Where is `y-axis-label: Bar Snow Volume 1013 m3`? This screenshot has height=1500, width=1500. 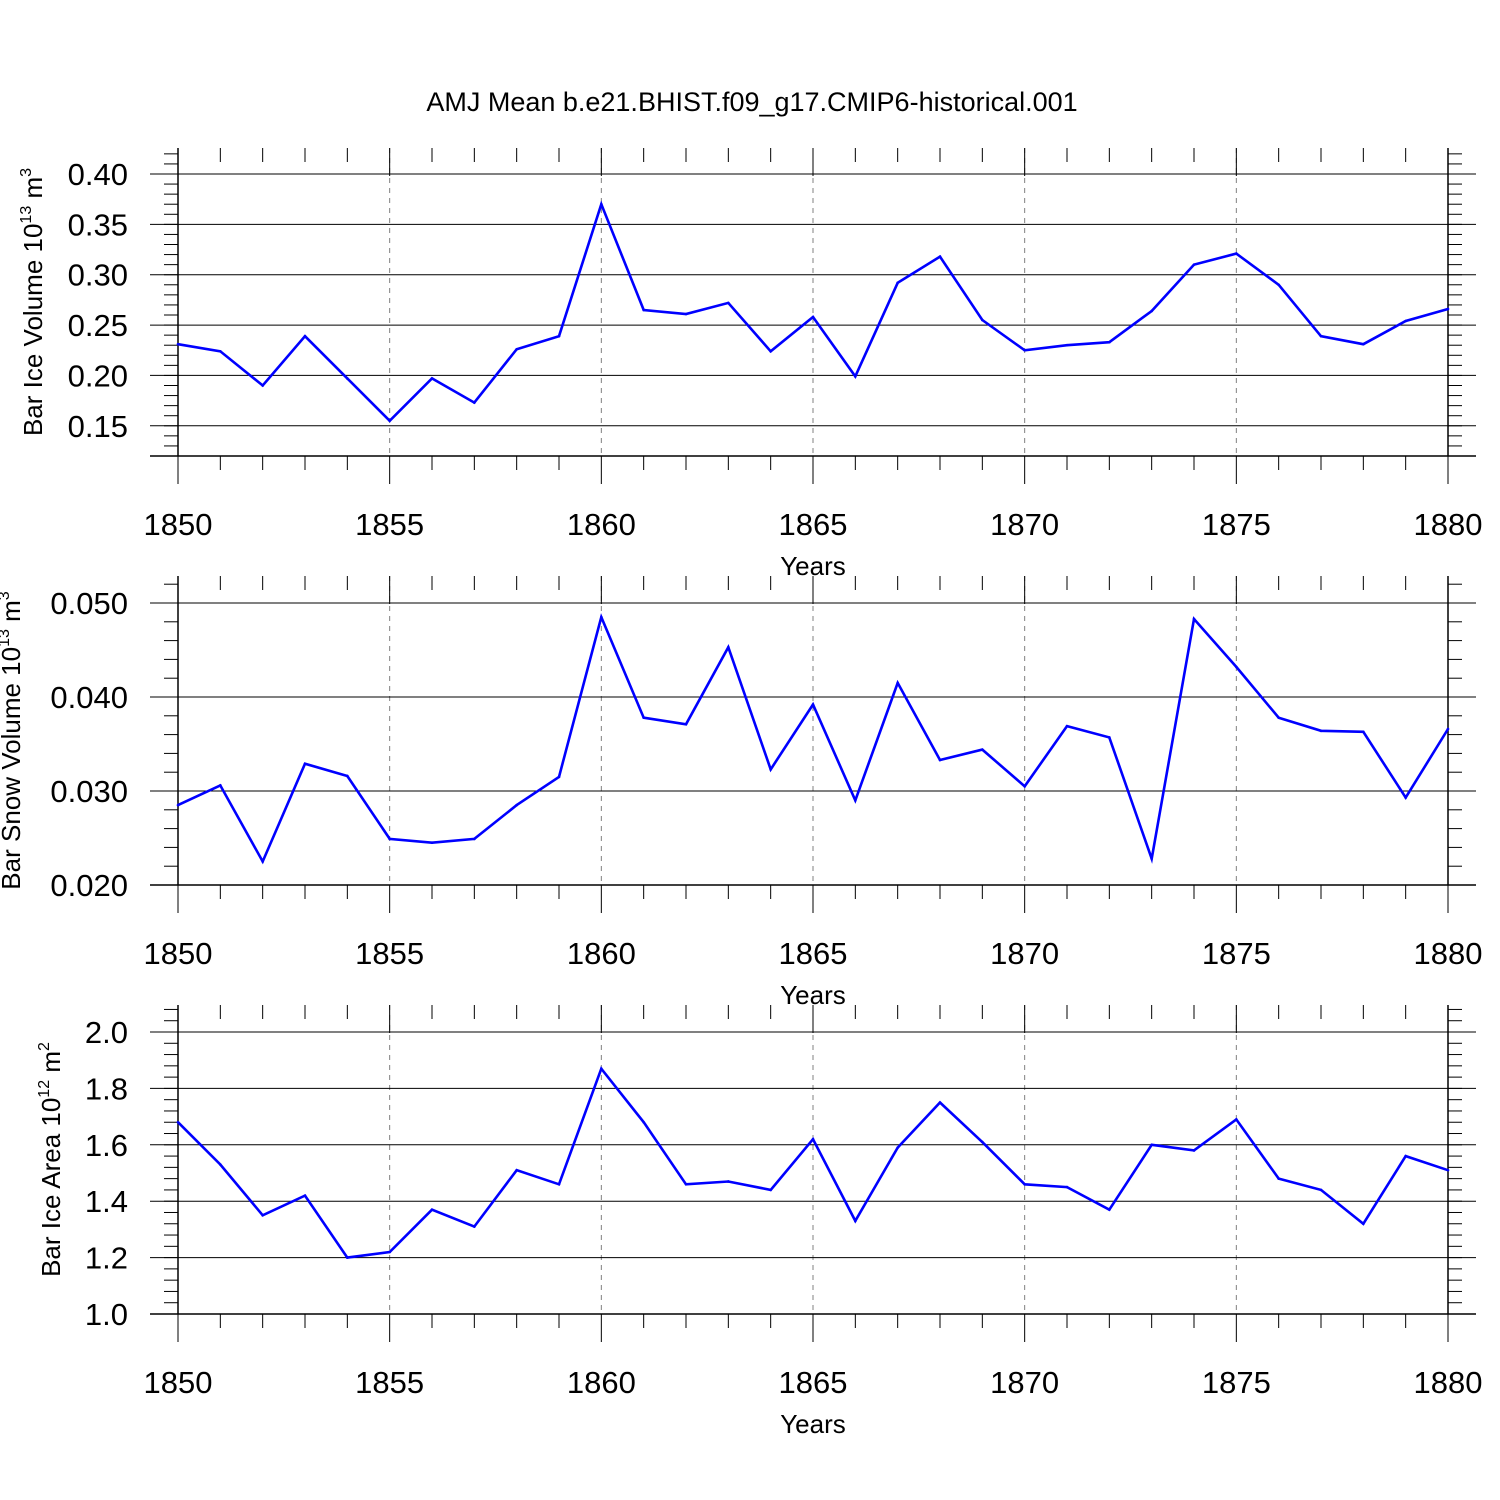
y-axis-label: Bar Snow Volume 1013 m3 is located at coordinates (13, 740).